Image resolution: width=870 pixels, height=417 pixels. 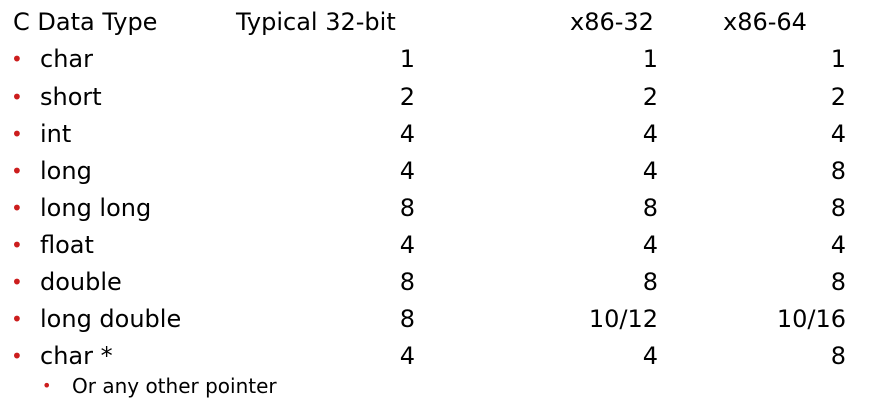 What do you see at coordinates (811, 319) in the screenshot?
I see `x86-64-size: 10/16` at bounding box center [811, 319].